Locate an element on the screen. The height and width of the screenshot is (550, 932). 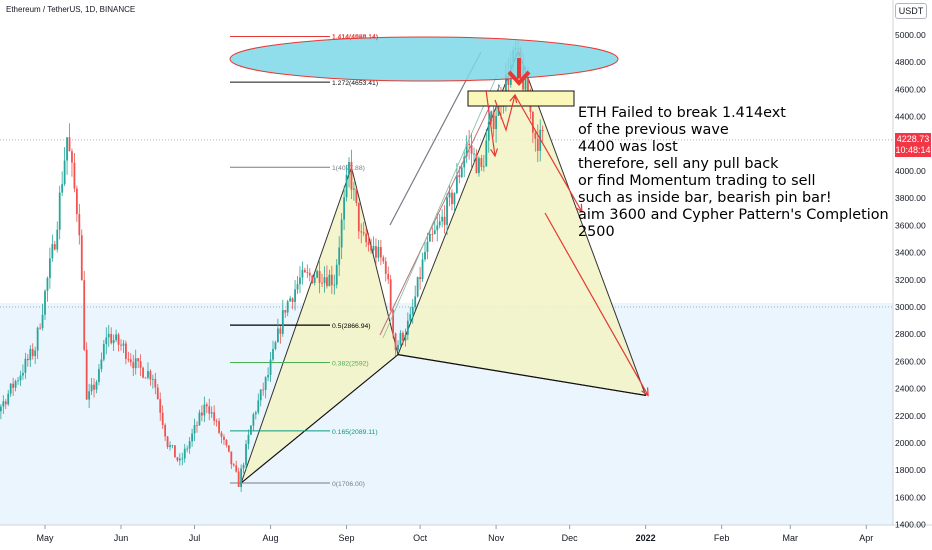
x-tick-label: Jun is located at coordinates (121, 538).